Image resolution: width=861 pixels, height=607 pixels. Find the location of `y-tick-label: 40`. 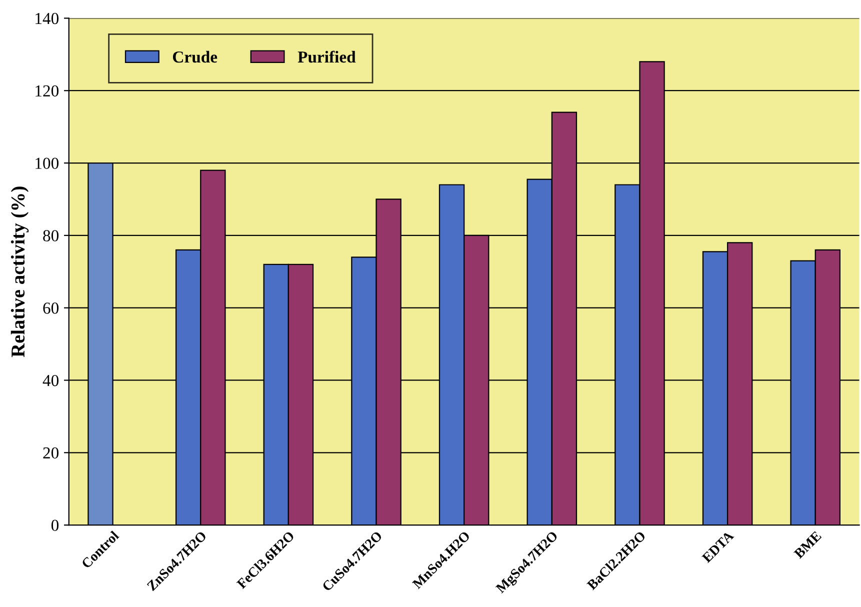

y-tick-label: 40 is located at coordinates (50, 380).